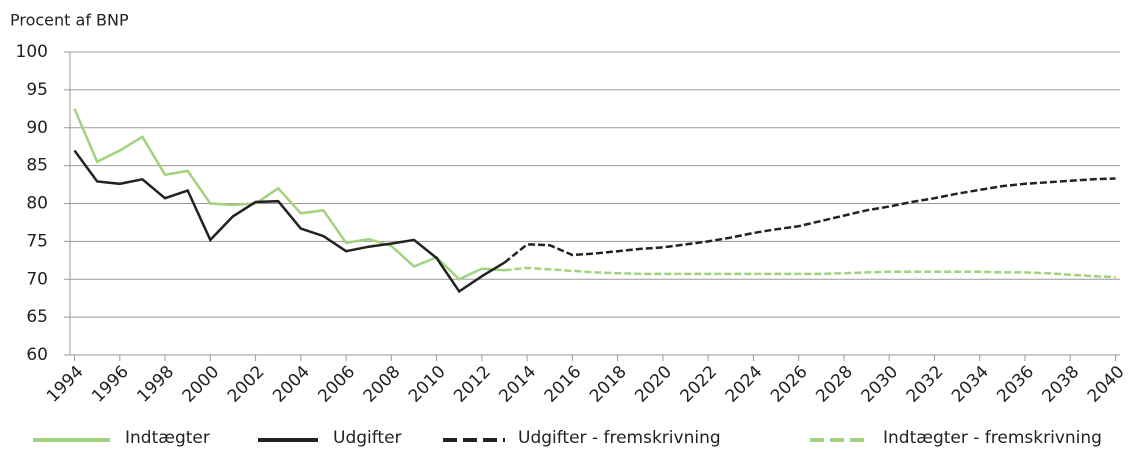  What do you see at coordinates (517, 384) in the screenshot?
I see `x-tick-label: 2014` at bounding box center [517, 384].